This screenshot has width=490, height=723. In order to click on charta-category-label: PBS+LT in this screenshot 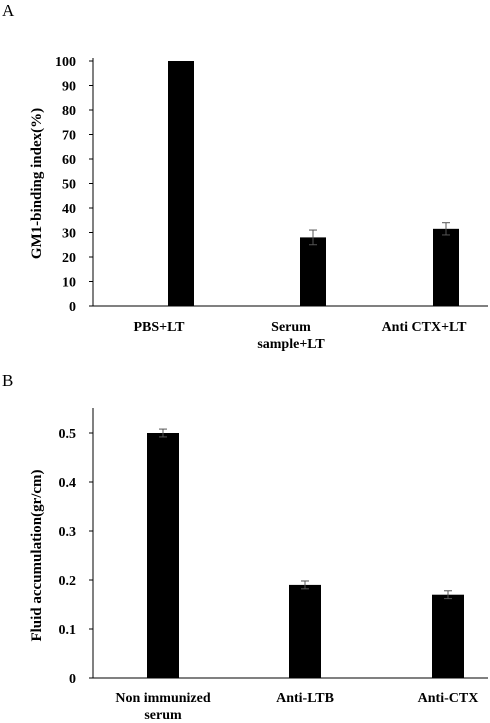, I will do `click(159, 327)`.